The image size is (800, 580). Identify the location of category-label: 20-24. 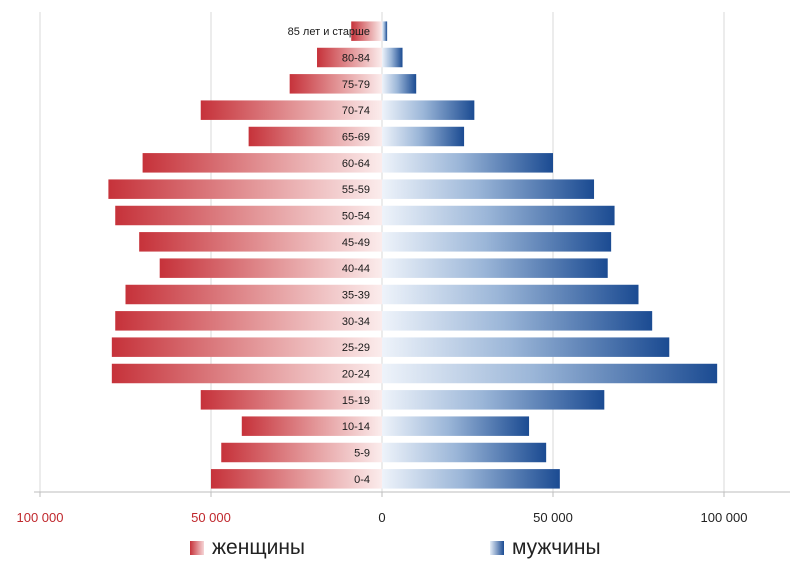
(356, 375).